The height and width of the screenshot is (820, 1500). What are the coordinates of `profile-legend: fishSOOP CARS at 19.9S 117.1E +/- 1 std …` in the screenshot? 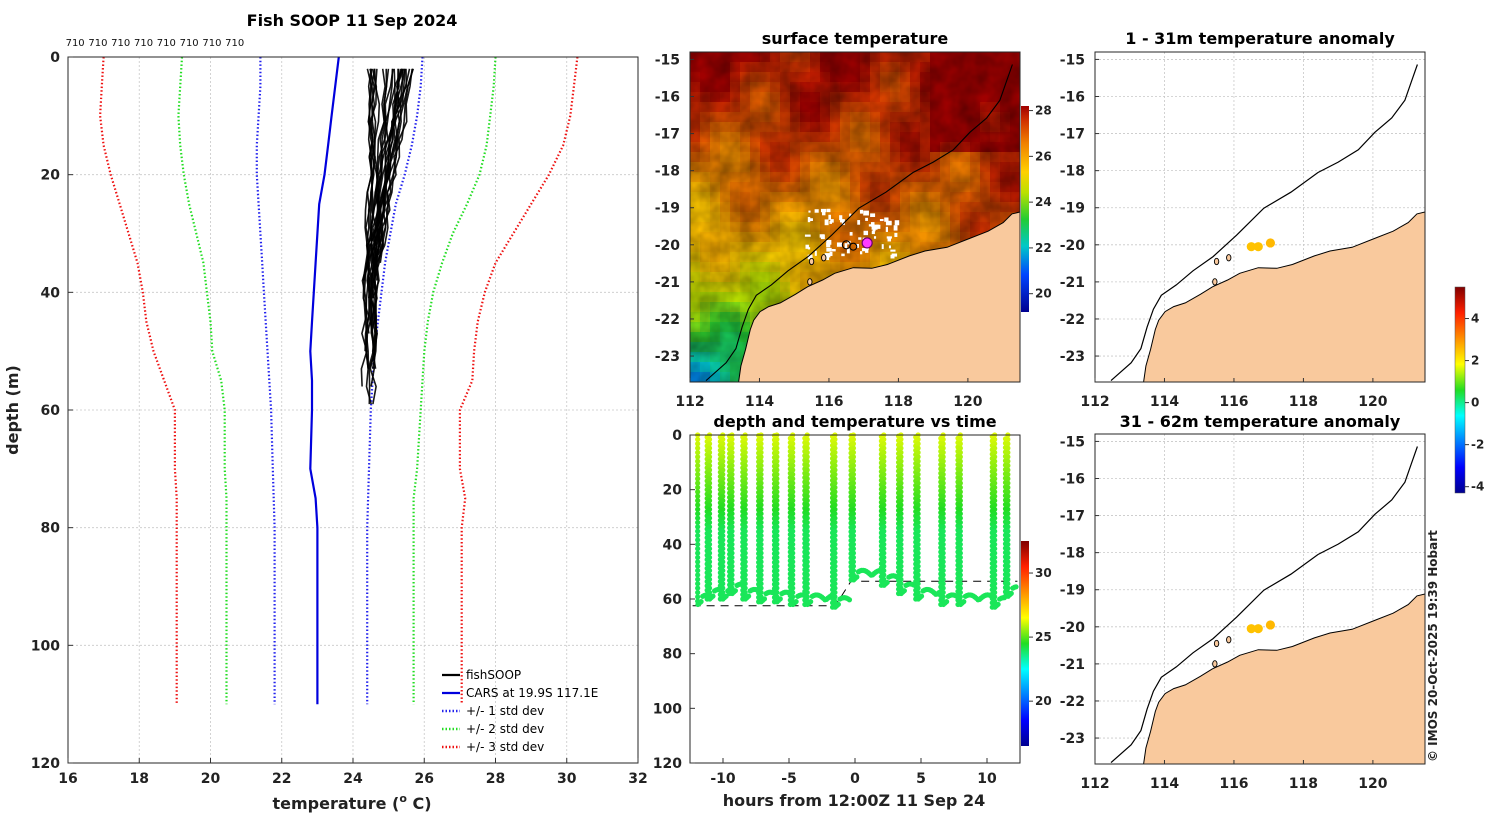 It's located at (520, 711).